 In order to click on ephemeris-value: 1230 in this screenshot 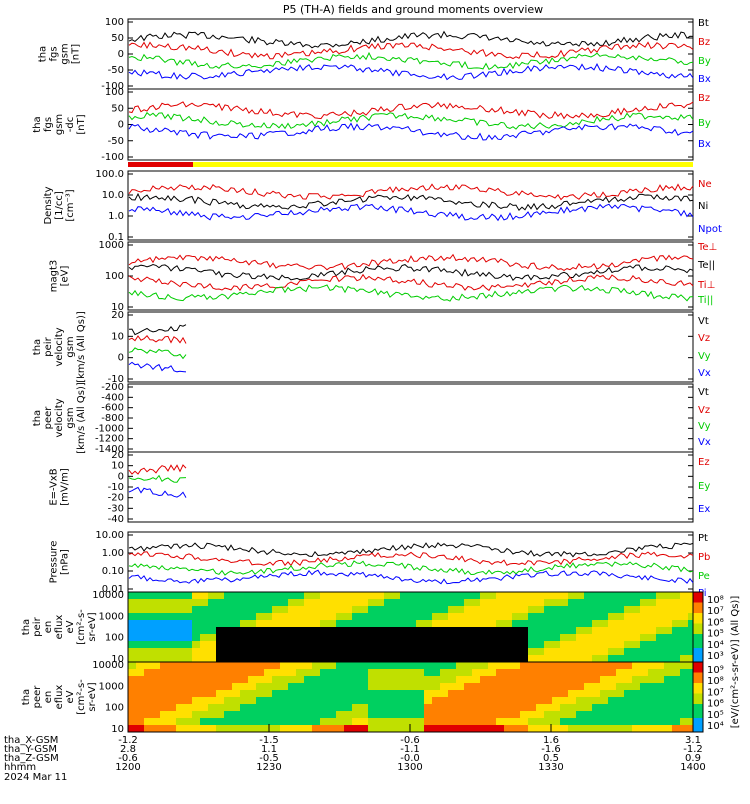, I will do `click(268, 767)`.